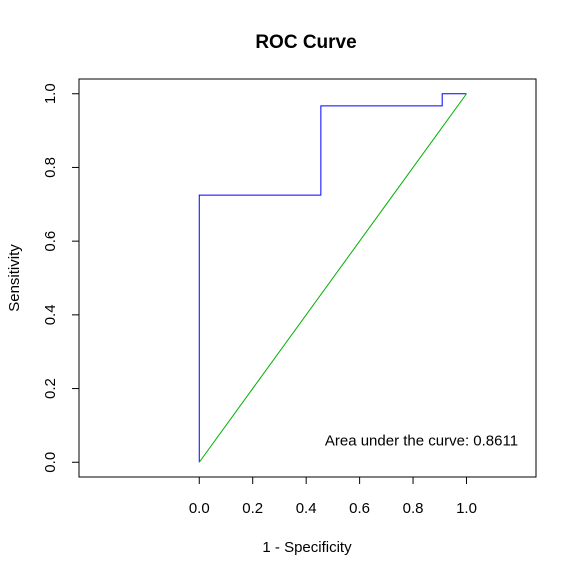  What do you see at coordinates (50, 462) in the screenshot?
I see `y-tick-label: 0.0` at bounding box center [50, 462].